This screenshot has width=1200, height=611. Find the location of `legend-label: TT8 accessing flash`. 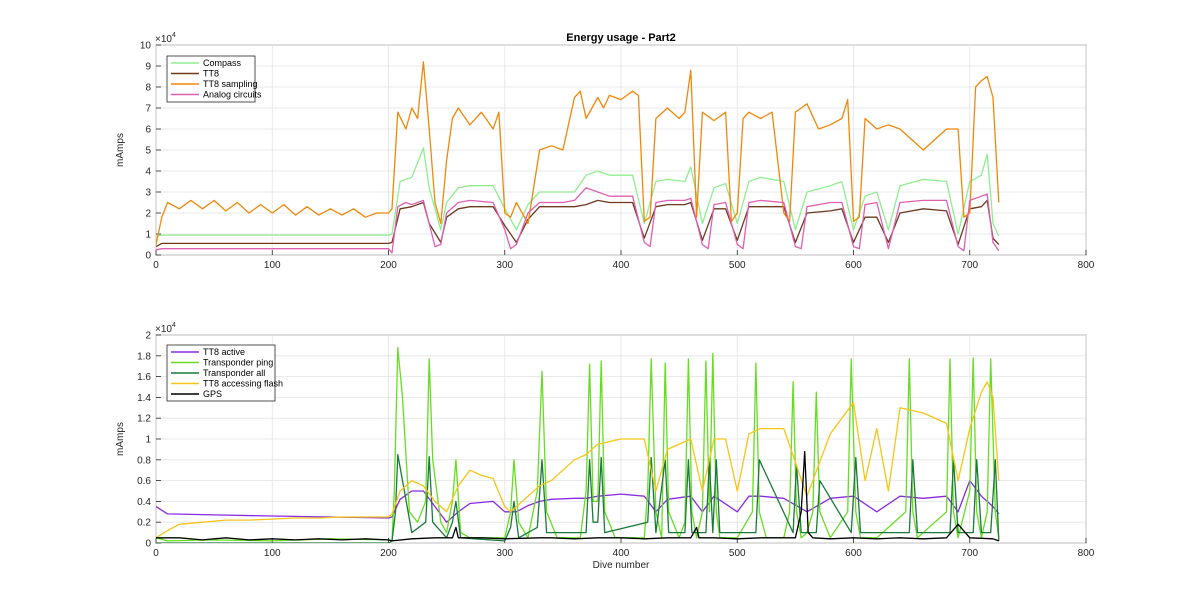

legend-label: TT8 accessing flash is located at coordinates (243, 384).